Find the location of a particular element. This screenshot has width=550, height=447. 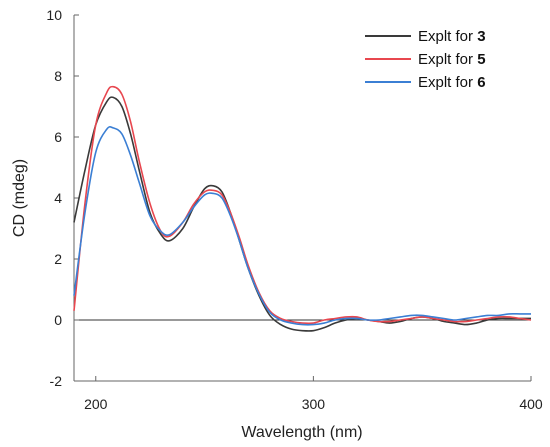

y-tick-label: 2 is located at coordinates (58, 259).